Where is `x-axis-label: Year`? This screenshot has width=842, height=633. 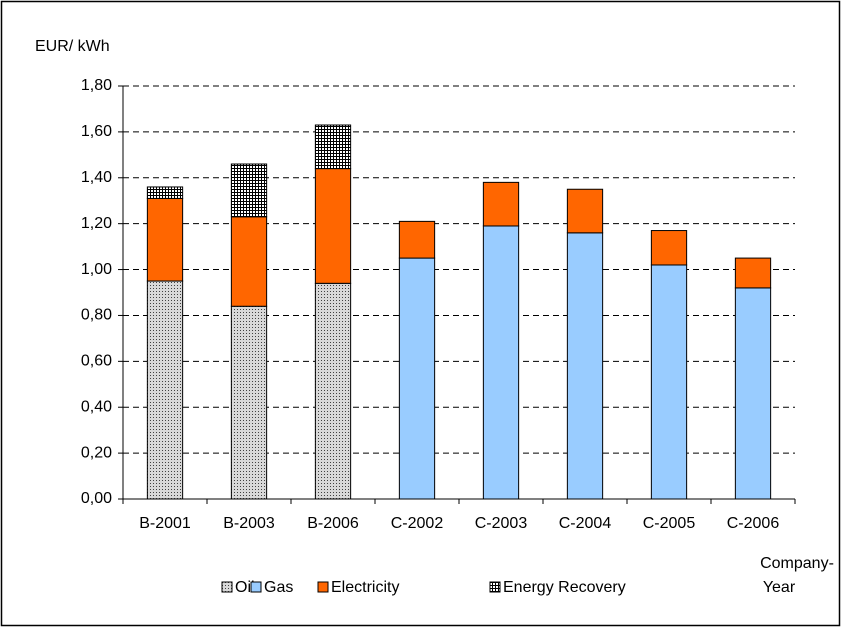
x-axis-label: Year is located at coordinates (779, 587).